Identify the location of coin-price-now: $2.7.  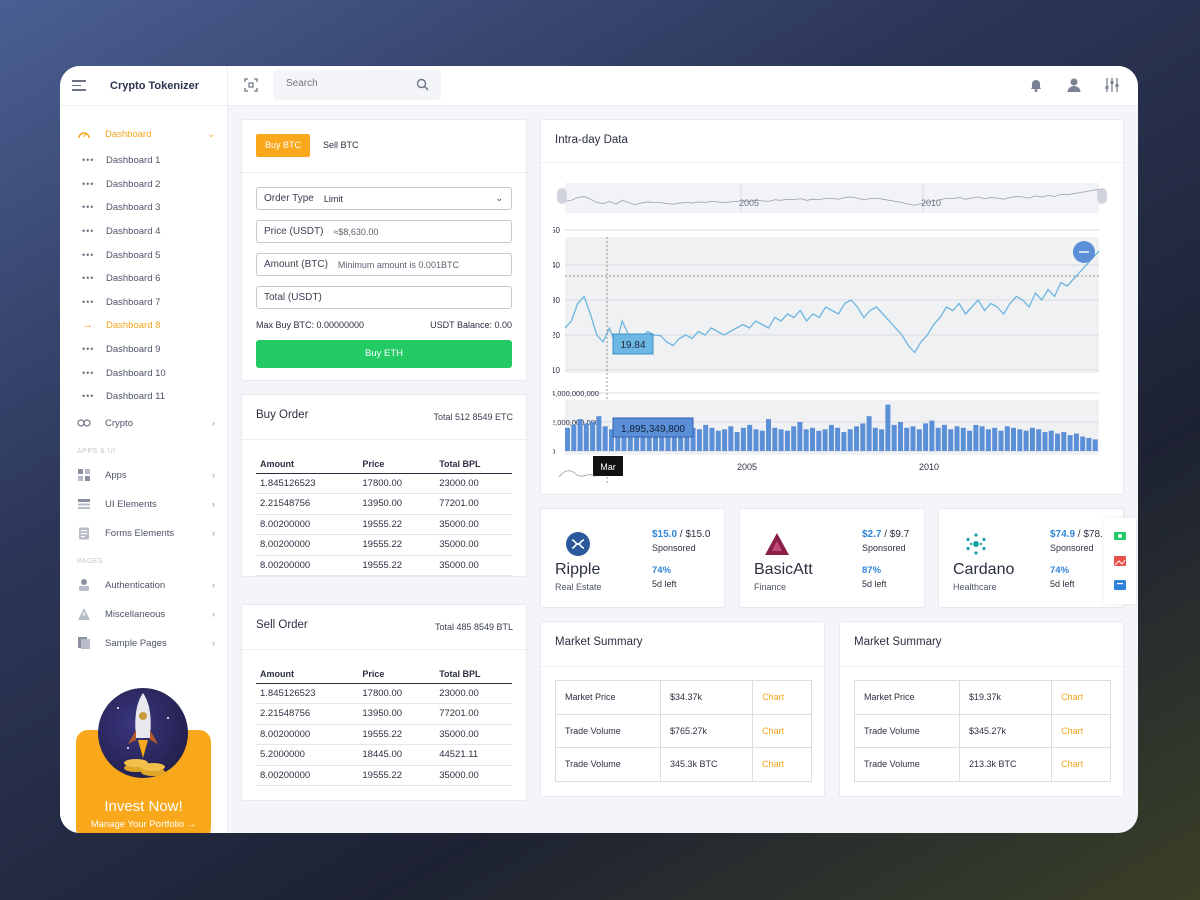
(872, 534).